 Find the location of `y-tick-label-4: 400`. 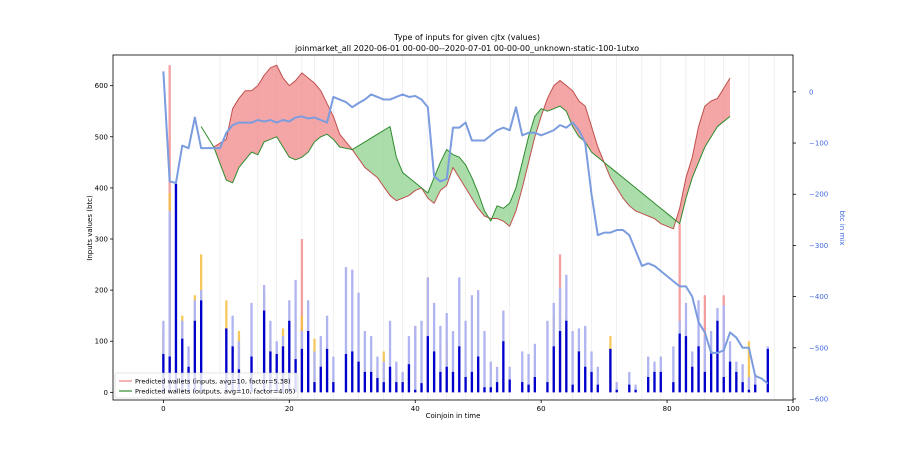

y-tick-label-4: 400 is located at coordinates (101, 188).